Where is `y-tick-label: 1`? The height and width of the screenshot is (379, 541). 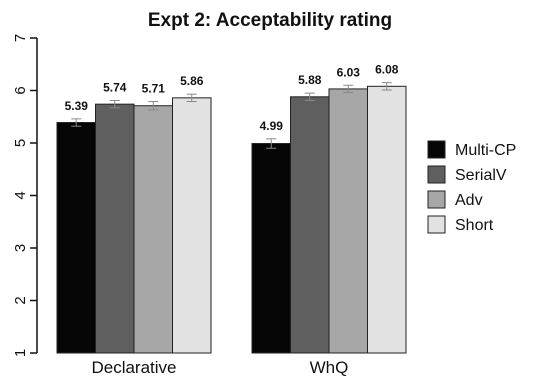 y-tick-label: 1 is located at coordinates (20, 353).